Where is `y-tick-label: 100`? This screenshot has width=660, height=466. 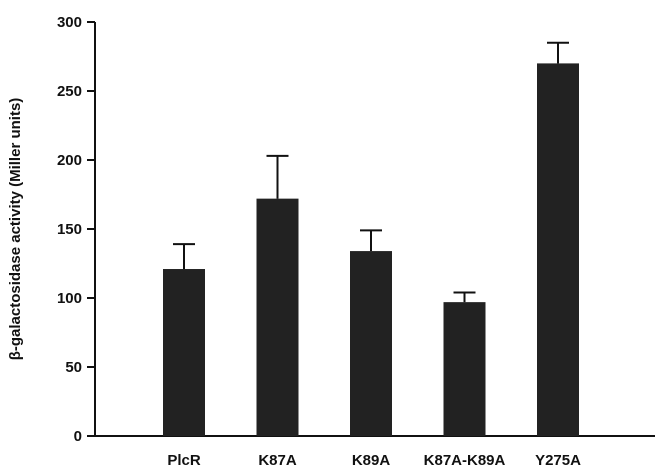 y-tick-label: 100 is located at coordinates (69, 298).